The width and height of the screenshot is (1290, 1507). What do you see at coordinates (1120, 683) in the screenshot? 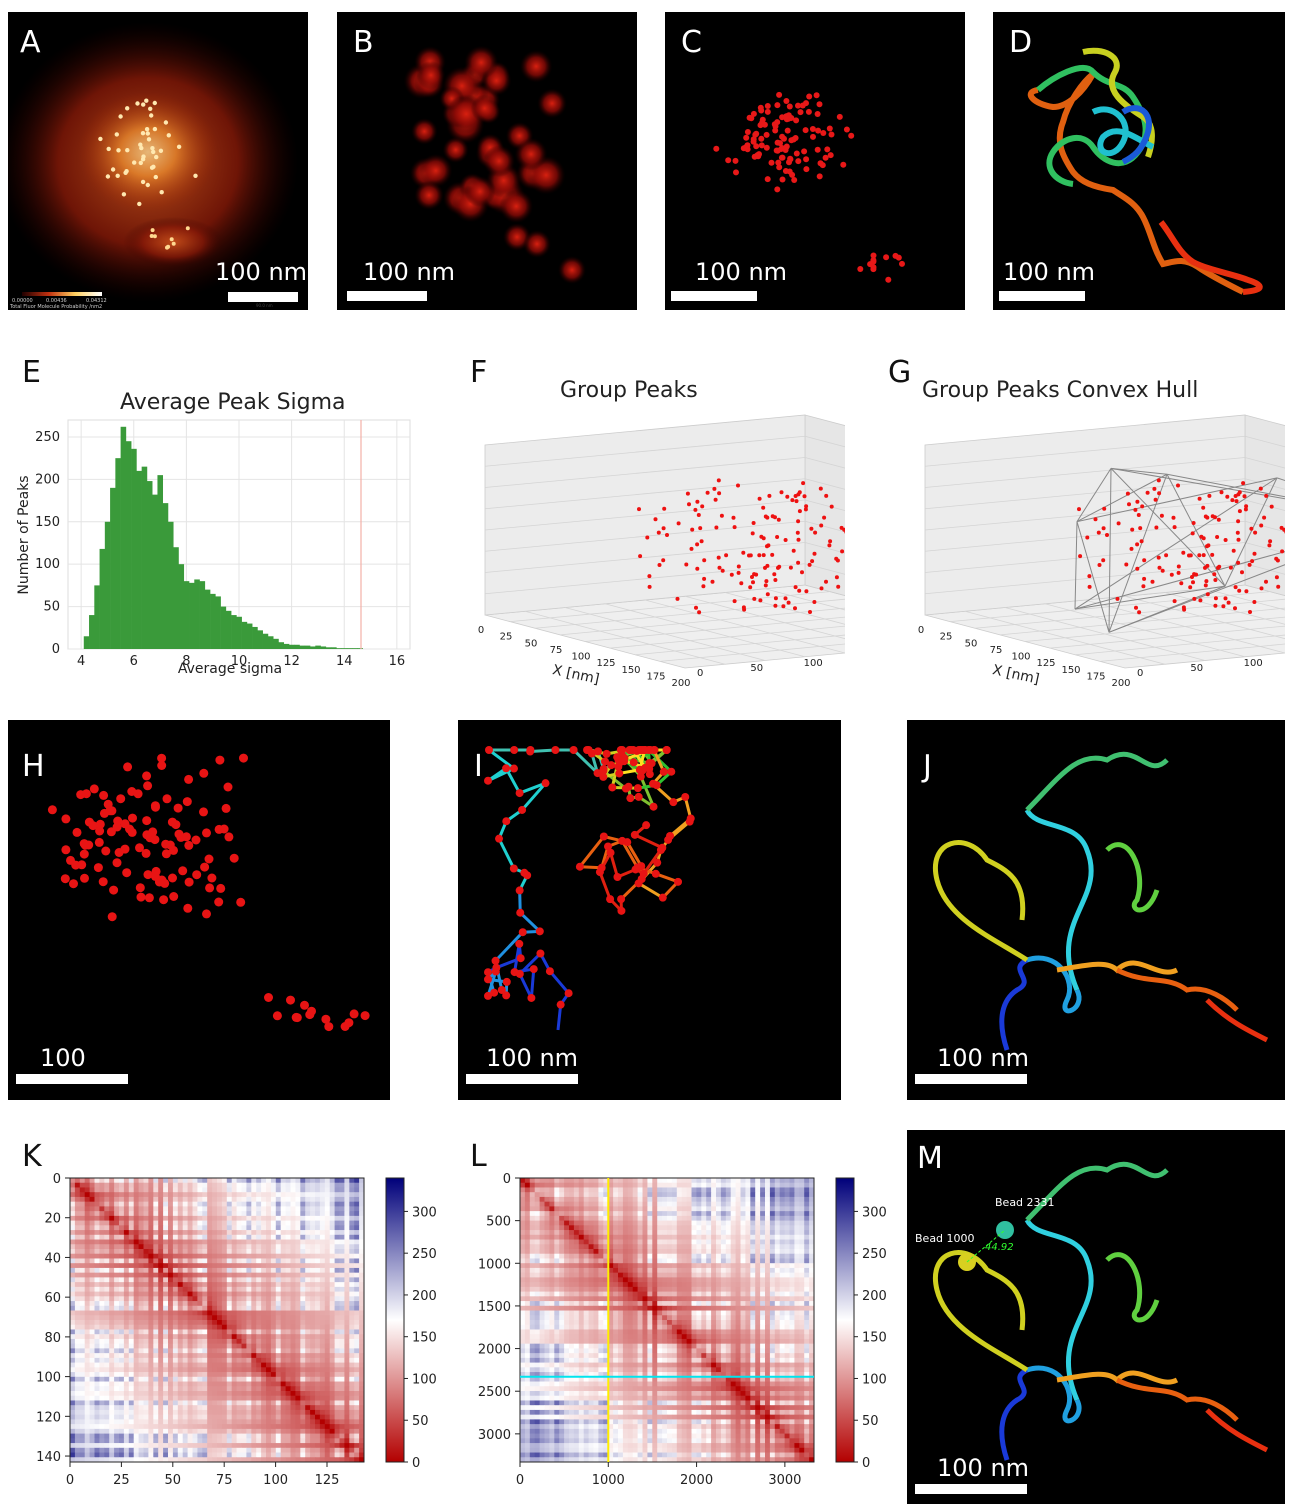
I see `chart-3d-xtick: 200` at bounding box center [1120, 683].